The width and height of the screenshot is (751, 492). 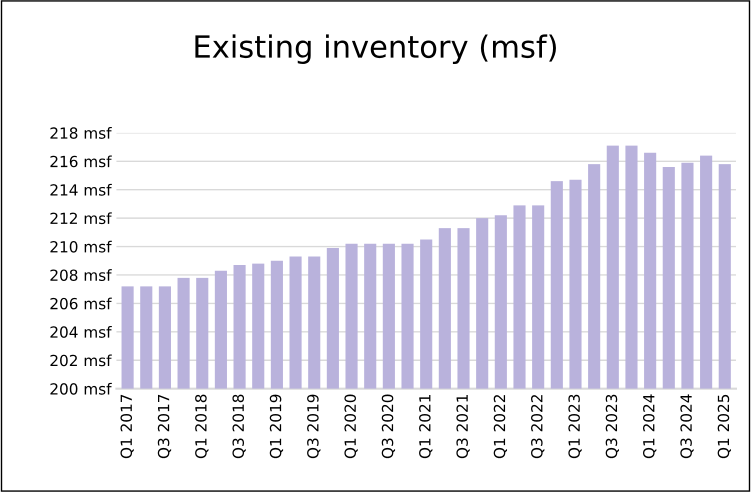 What do you see at coordinates (165, 426) in the screenshot?
I see `x-tick-label: Q3 2017` at bounding box center [165, 426].